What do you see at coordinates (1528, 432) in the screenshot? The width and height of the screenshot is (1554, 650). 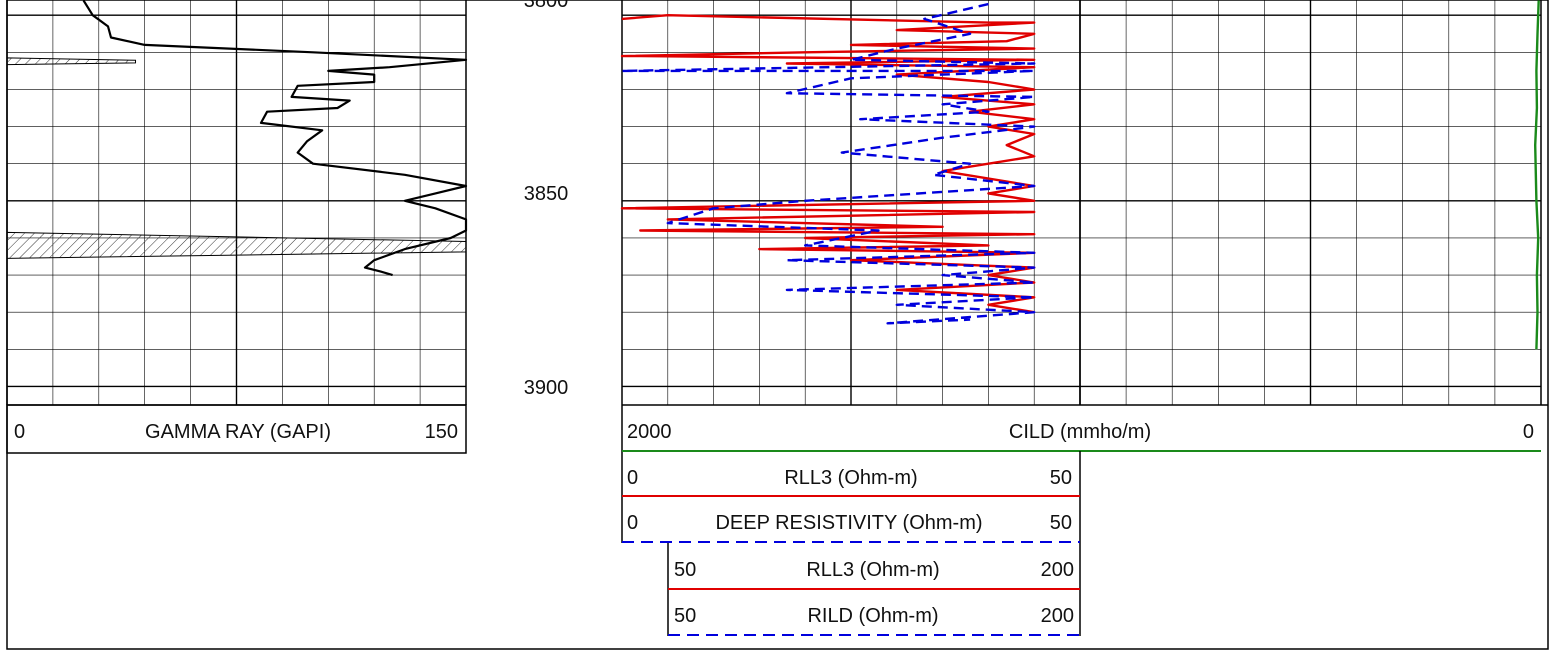 I see `cild-max: 0` at bounding box center [1528, 432].